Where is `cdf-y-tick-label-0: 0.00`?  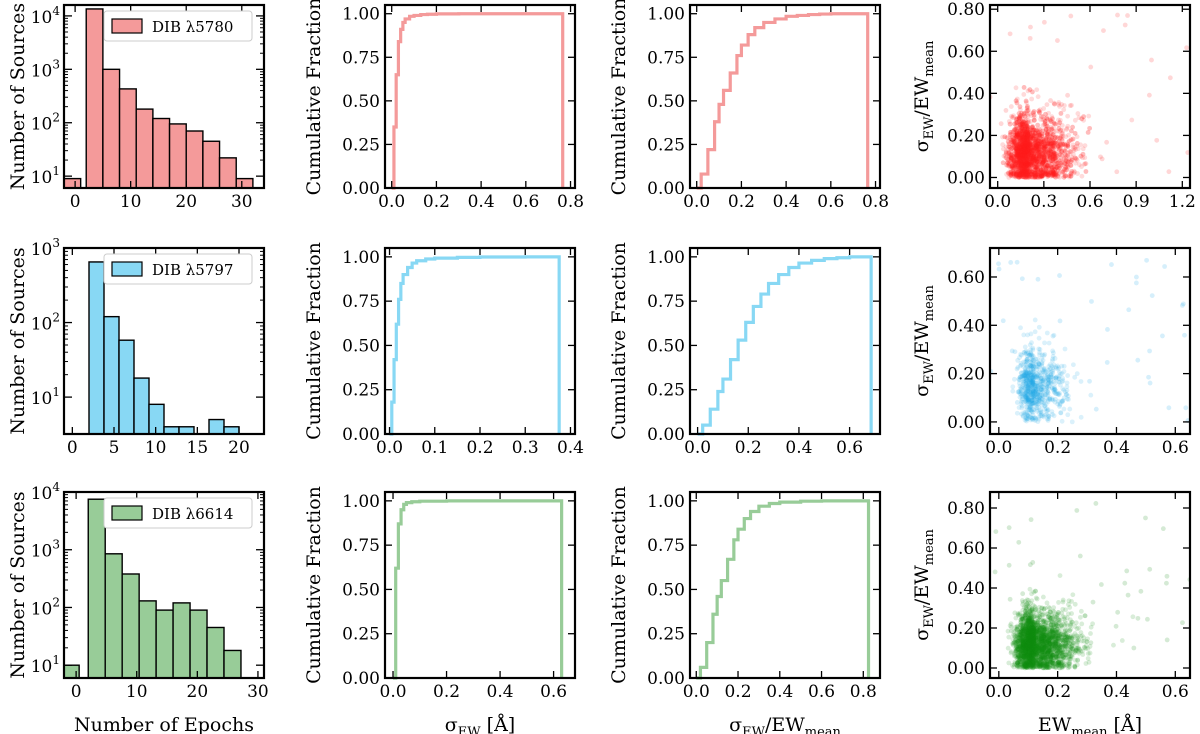
cdf-y-tick-label-0: 0.00 is located at coordinates (361, 679).